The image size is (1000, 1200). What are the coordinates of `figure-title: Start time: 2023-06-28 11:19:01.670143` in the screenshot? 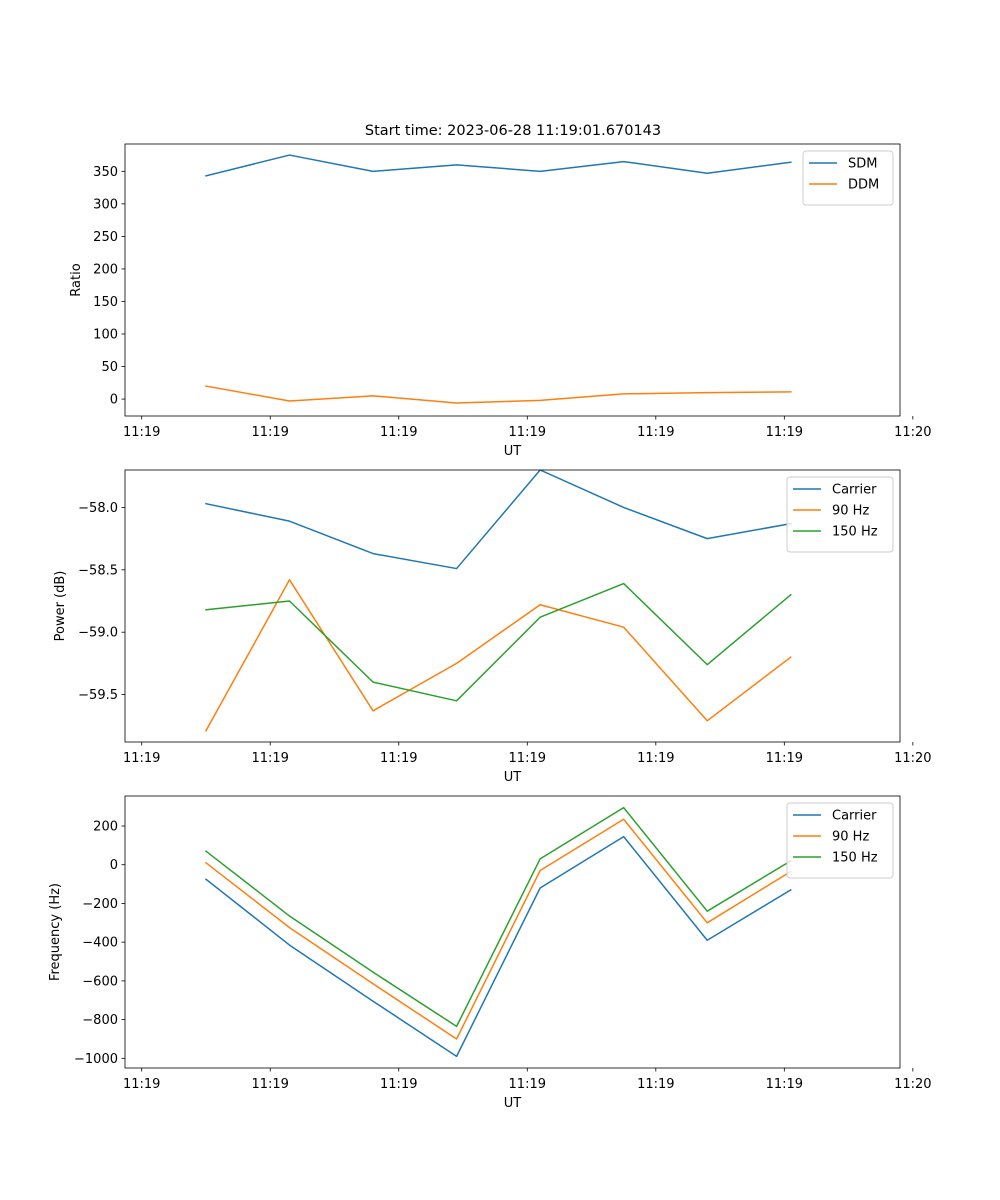 It's located at (513, 131).